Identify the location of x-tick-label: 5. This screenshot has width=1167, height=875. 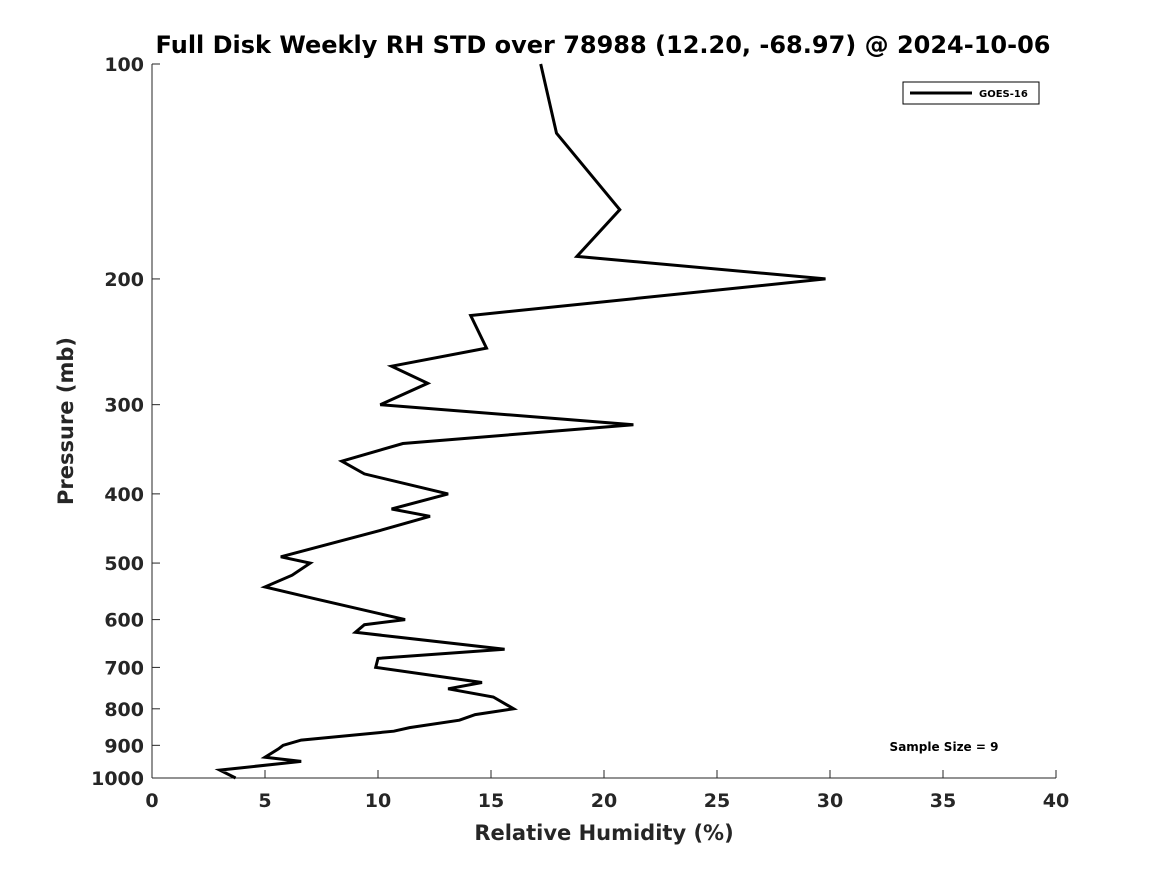
(264, 801).